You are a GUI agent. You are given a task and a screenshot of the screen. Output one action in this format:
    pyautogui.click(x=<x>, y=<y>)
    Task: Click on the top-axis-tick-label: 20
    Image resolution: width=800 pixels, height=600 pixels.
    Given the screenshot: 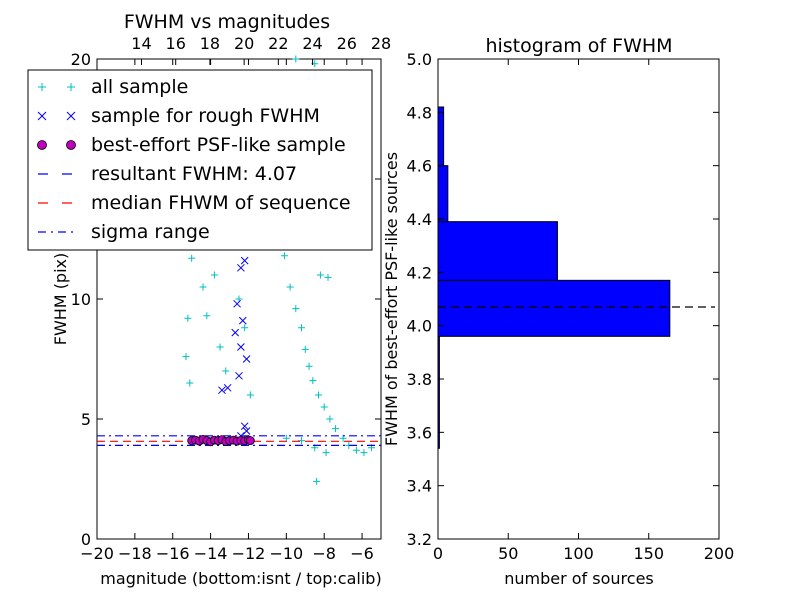 What is the action you would take?
    pyautogui.click(x=244, y=43)
    